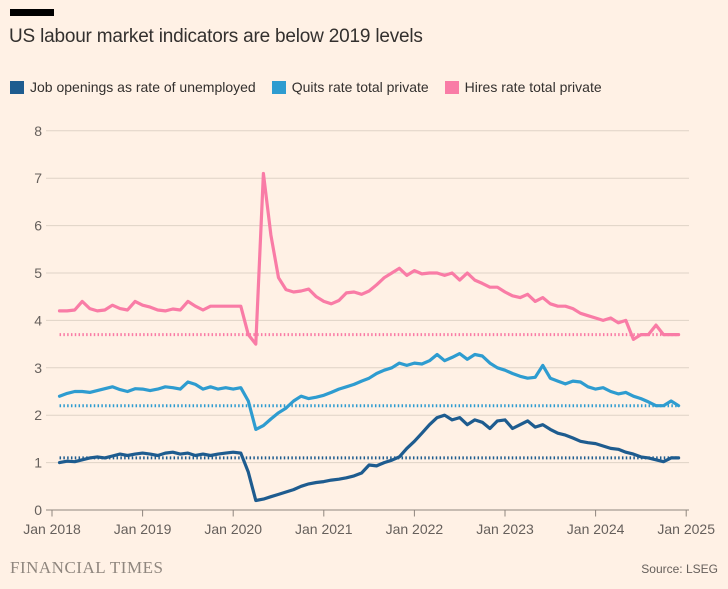 The height and width of the screenshot is (589, 728). Describe the element at coordinates (32, 12) in the screenshot. I see `ft-brand-bar` at that location.